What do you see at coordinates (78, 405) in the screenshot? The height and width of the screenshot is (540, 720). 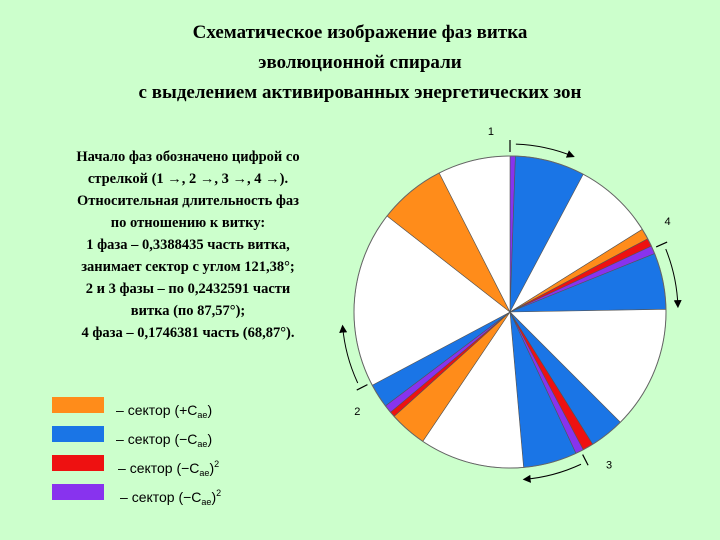 I see `legend-swatch-orange` at bounding box center [78, 405].